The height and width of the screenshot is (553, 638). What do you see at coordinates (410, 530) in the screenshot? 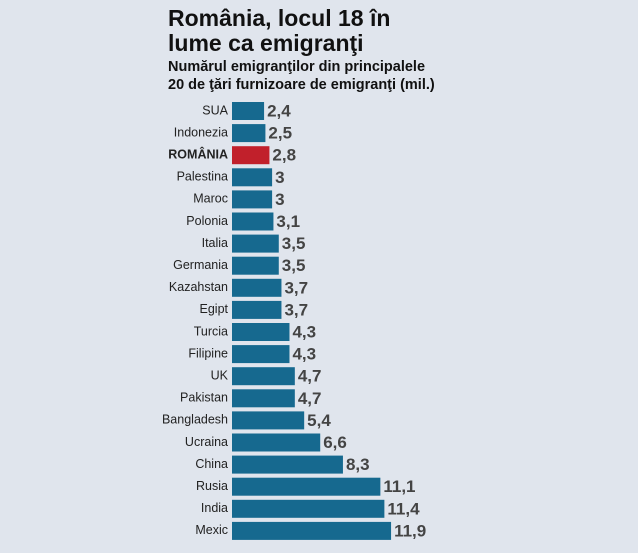
I see `value-label: 11,9` at bounding box center [410, 530].